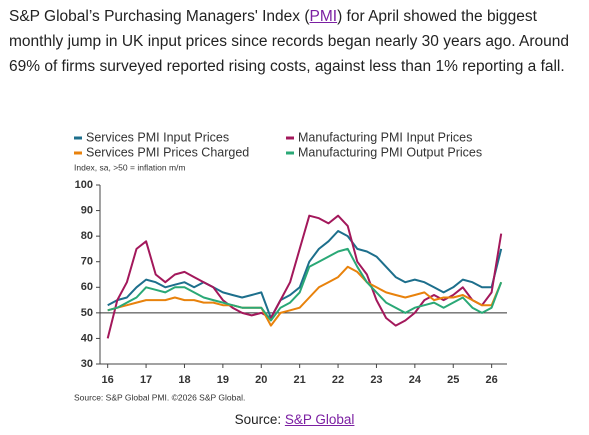 This screenshot has height=435, width=589. What do you see at coordinates (146, 380) in the screenshot?
I see `x-tick-label: 17` at bounding box center [146, 380].